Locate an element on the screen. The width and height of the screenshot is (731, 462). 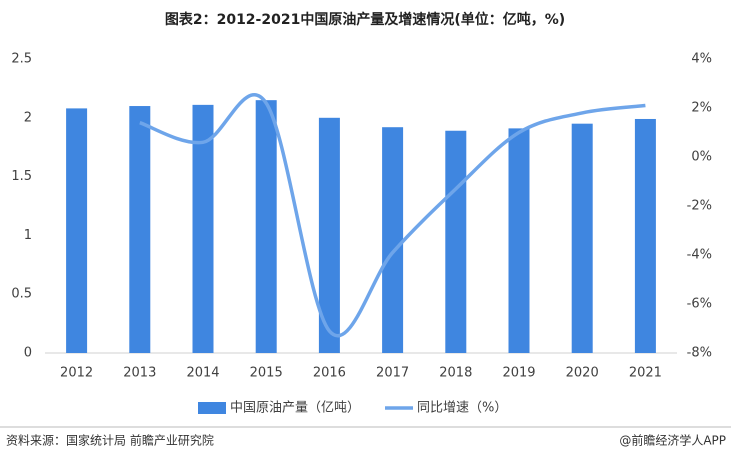
y2-tick-label: -2% is located at coordinates (699, 206).